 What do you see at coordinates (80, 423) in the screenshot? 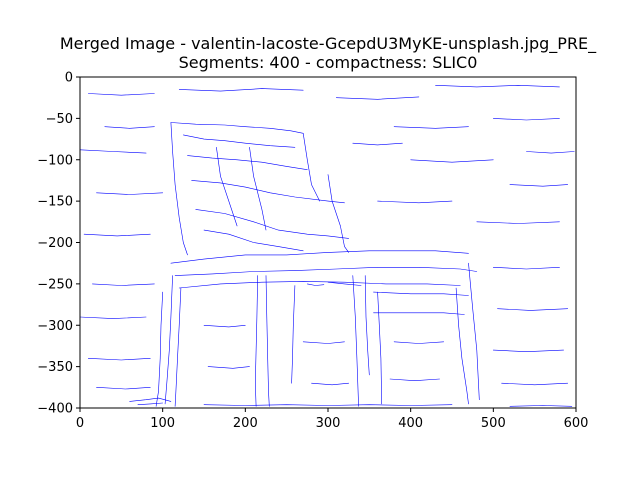
I see `x-tick-label: 0` at bounding box center [80, 423].